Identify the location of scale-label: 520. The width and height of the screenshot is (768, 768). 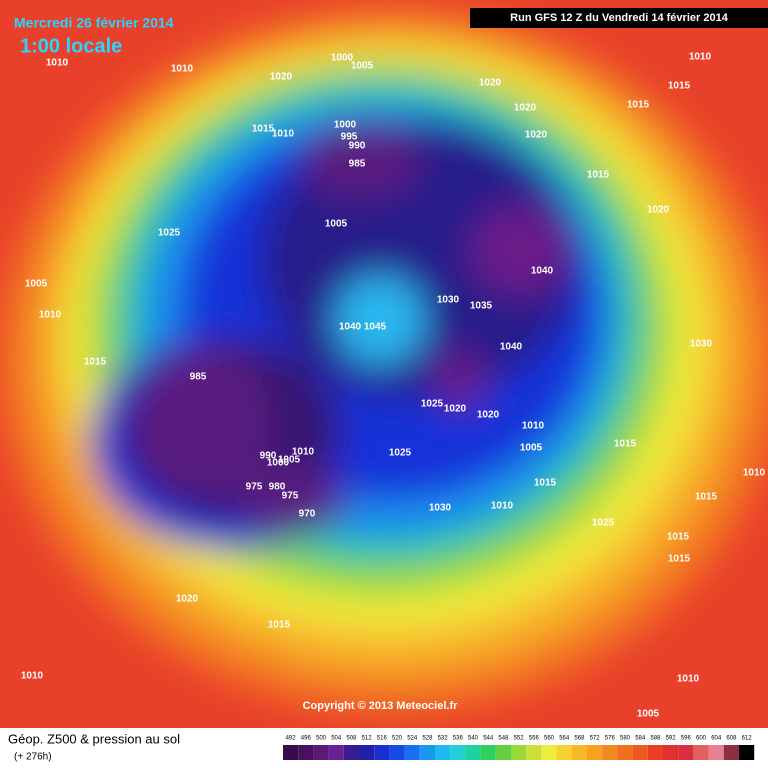
(397, 739).